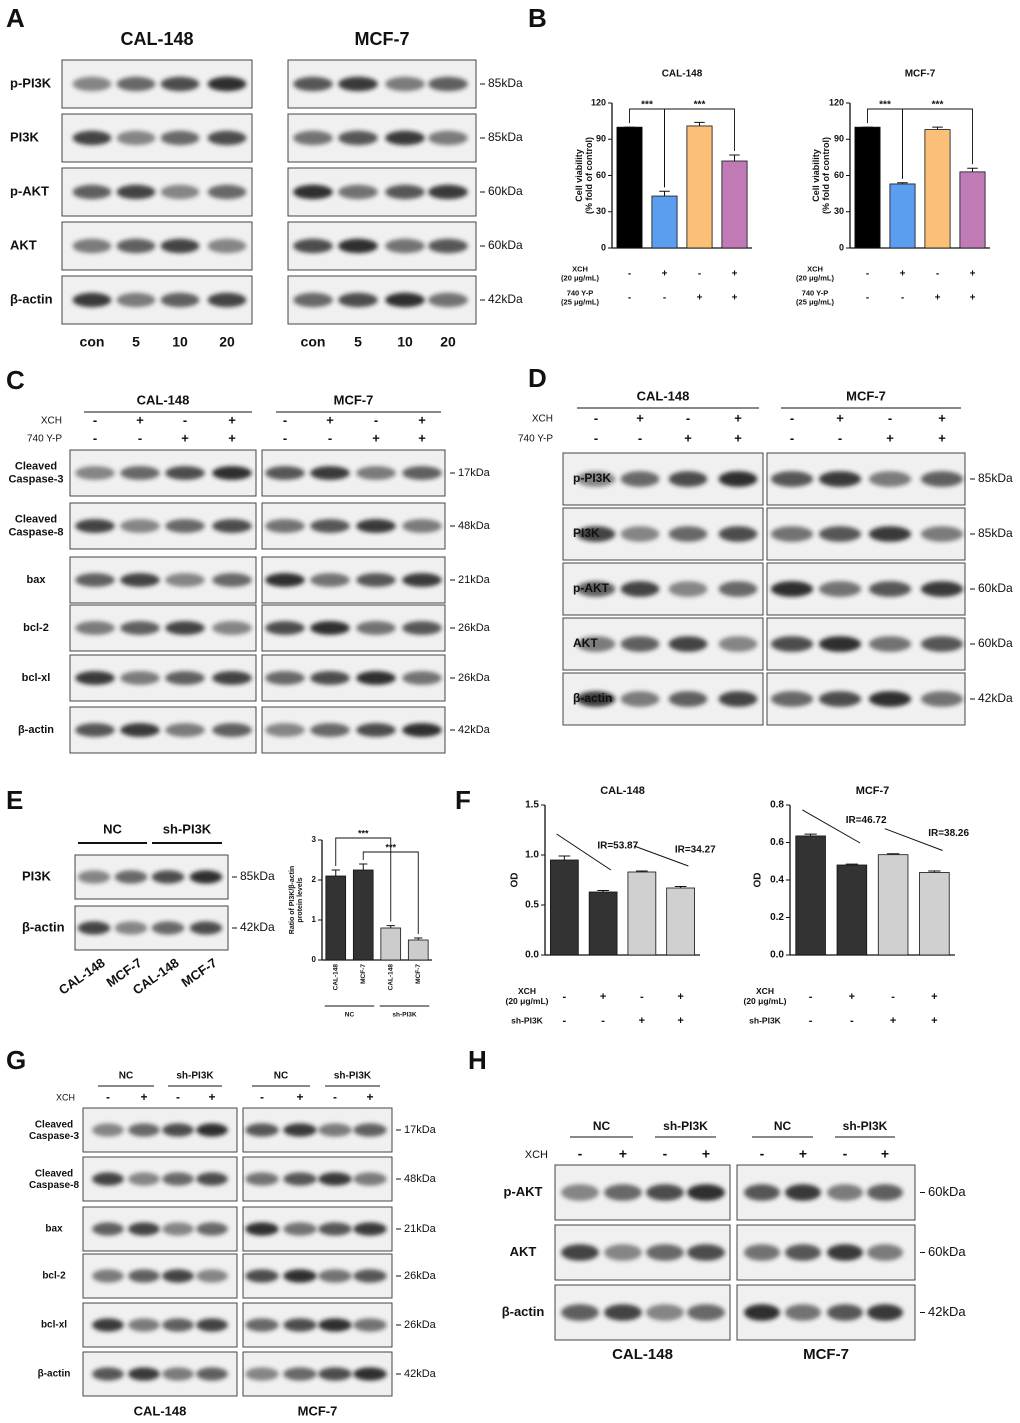  I want to click on panel-letter: C, so click(15, 380).